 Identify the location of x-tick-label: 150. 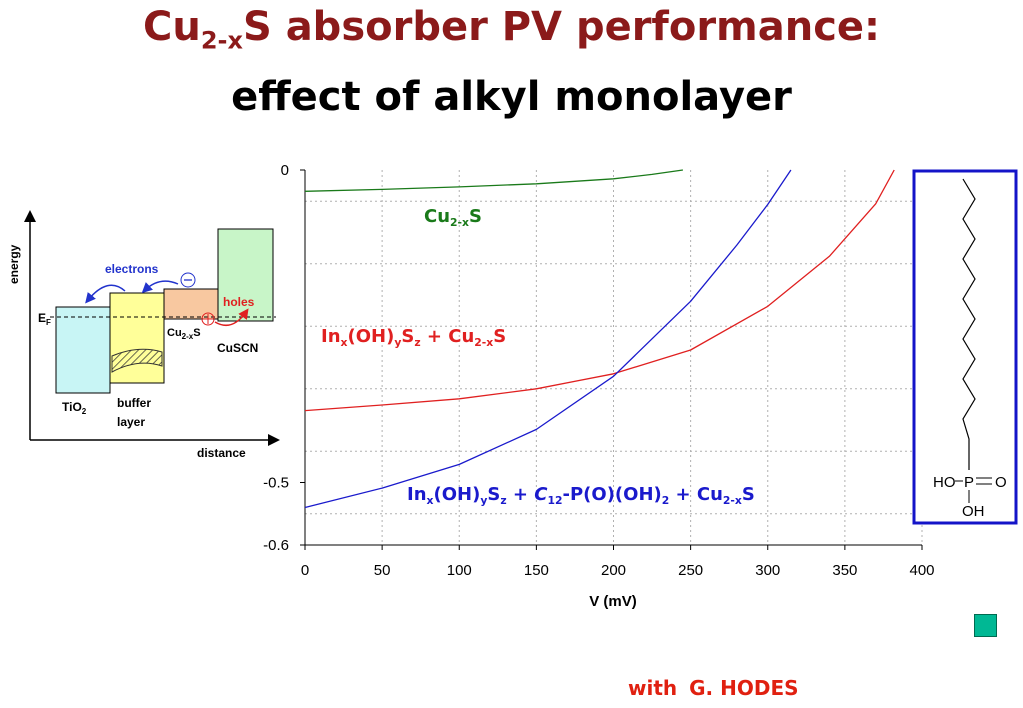
(536, 570).